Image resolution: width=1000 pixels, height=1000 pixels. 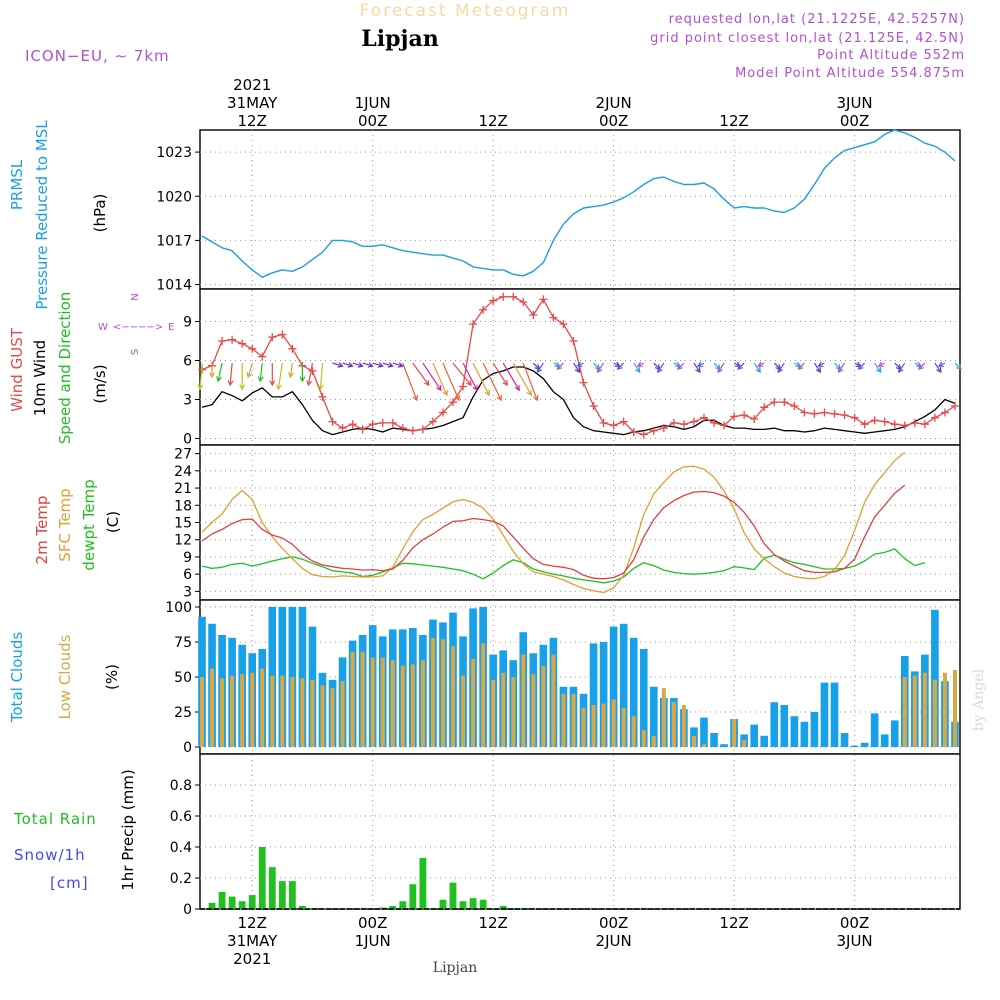 What do you see at coordinates (183, 489) in the screenshot?
I see `y-tick-label: 21` at bounding box center [183, 489].